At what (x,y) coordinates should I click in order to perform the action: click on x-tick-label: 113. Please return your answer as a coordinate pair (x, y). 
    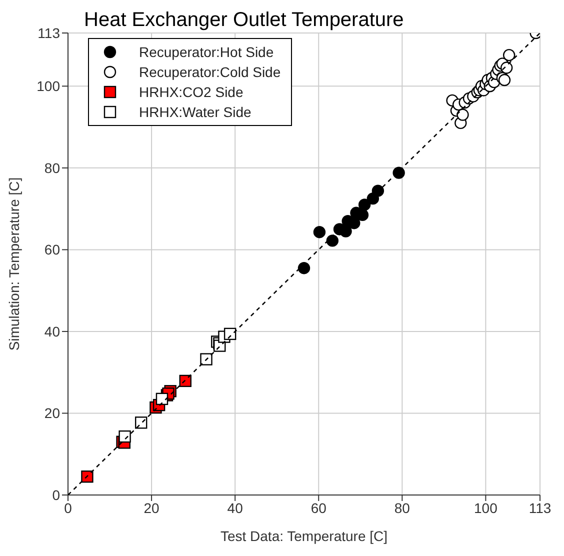
    Looking at the image, I should click on (540, 508).